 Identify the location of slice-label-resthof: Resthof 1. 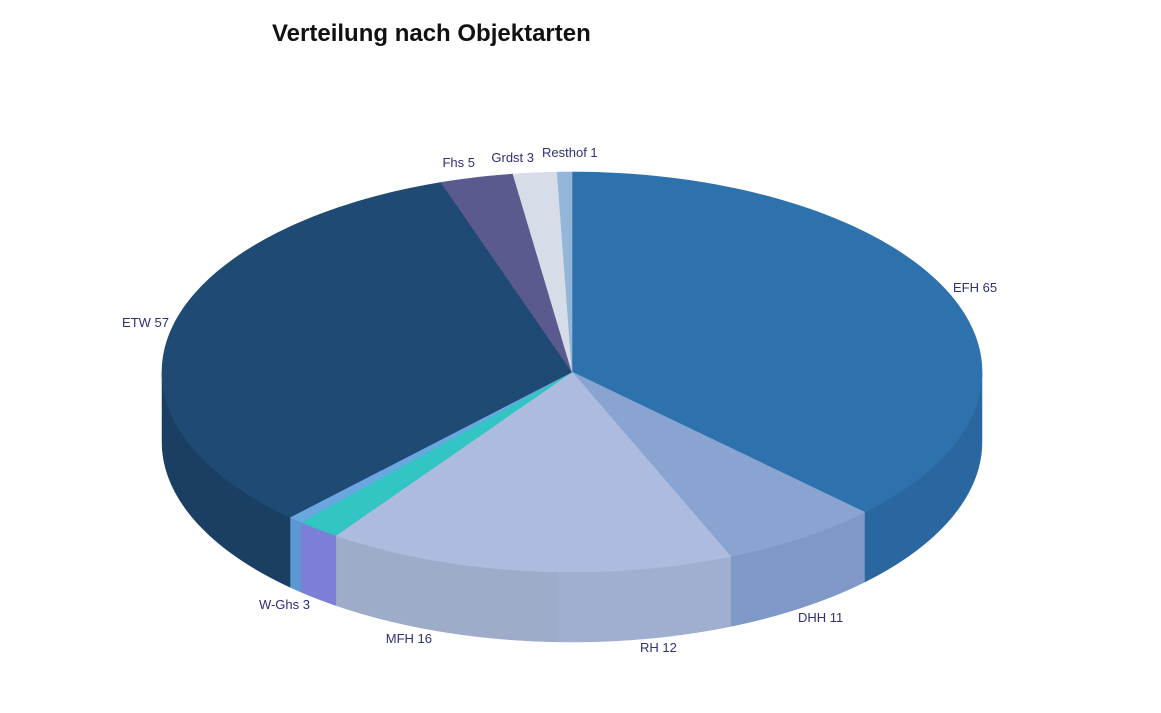
(570, 152).